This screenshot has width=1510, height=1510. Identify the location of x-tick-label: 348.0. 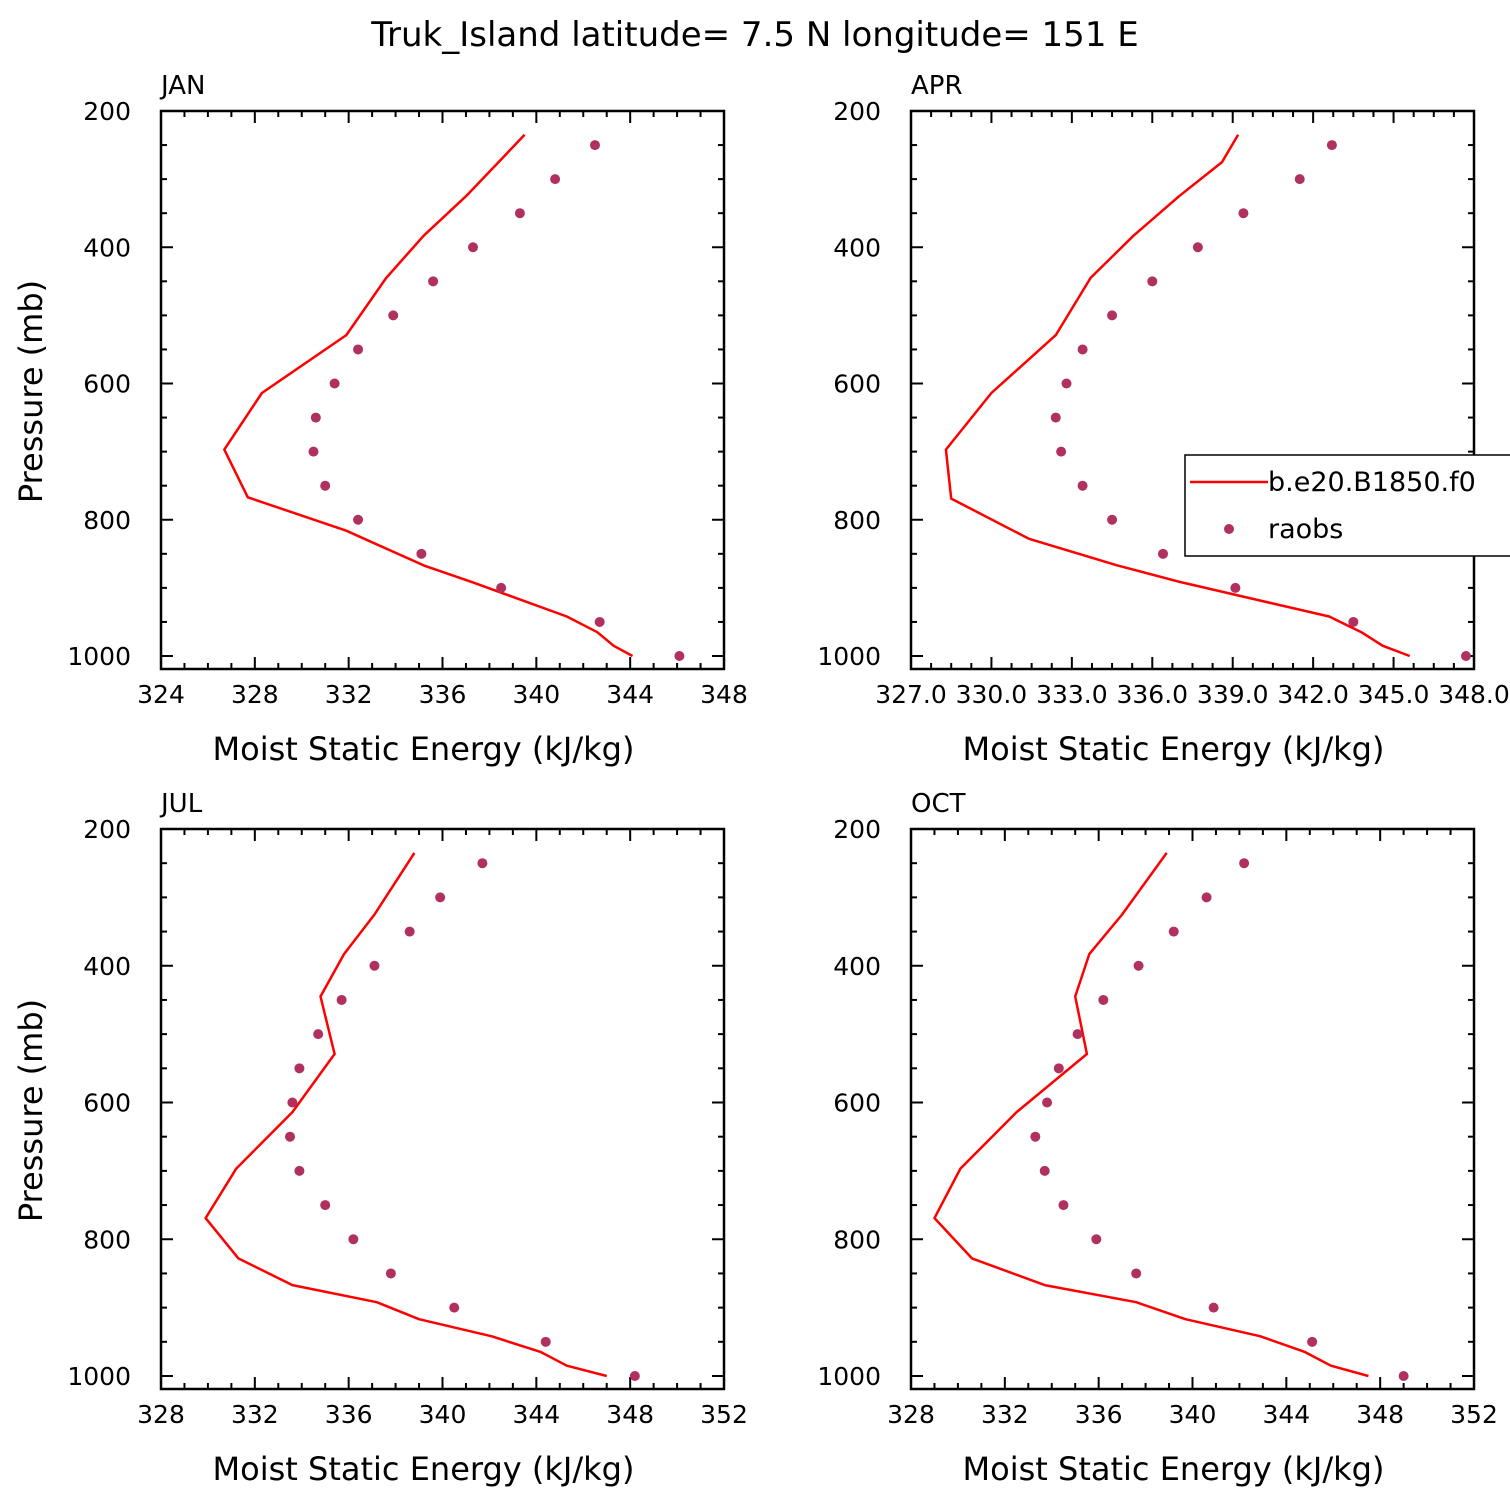
(1474, 694).